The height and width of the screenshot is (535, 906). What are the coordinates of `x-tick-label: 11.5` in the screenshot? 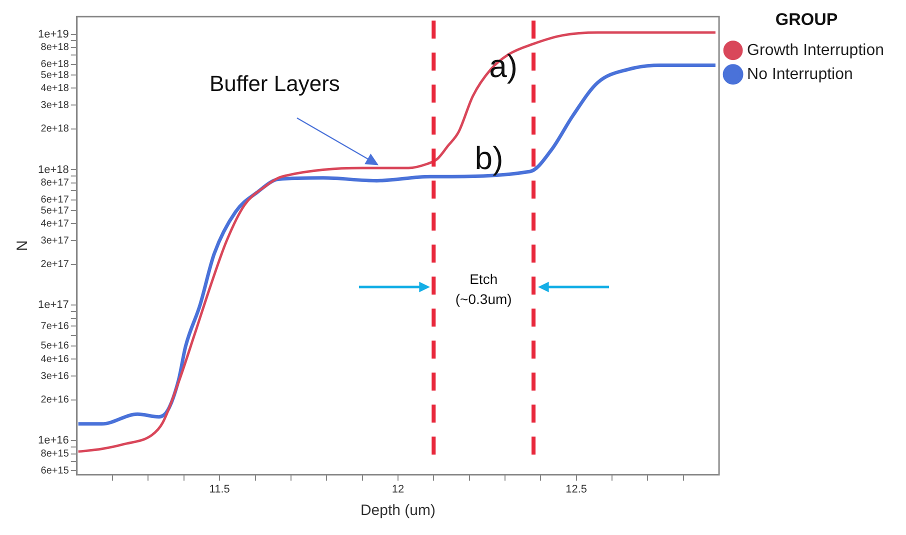 It's located at (219, 489).